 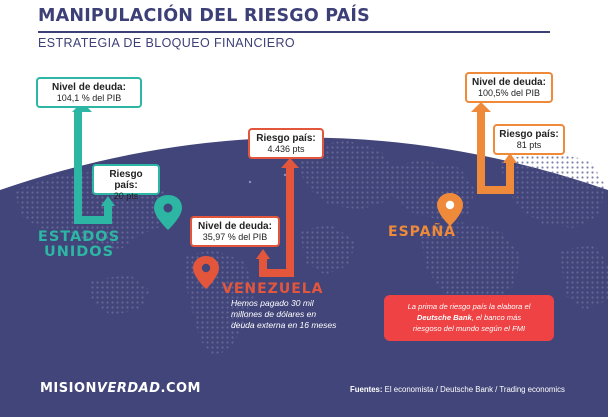 What do you see at coordinates (509, 93) in the screenshot?
I see `spain-debt-value: 100,5% del PIB` at bounding box center [509, 93].